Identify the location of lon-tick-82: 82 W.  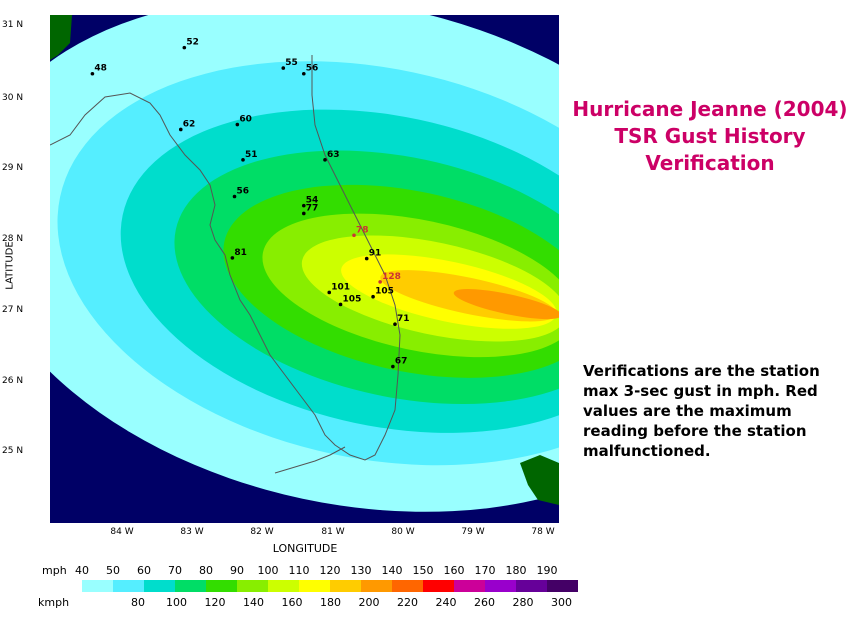
(262, 532).